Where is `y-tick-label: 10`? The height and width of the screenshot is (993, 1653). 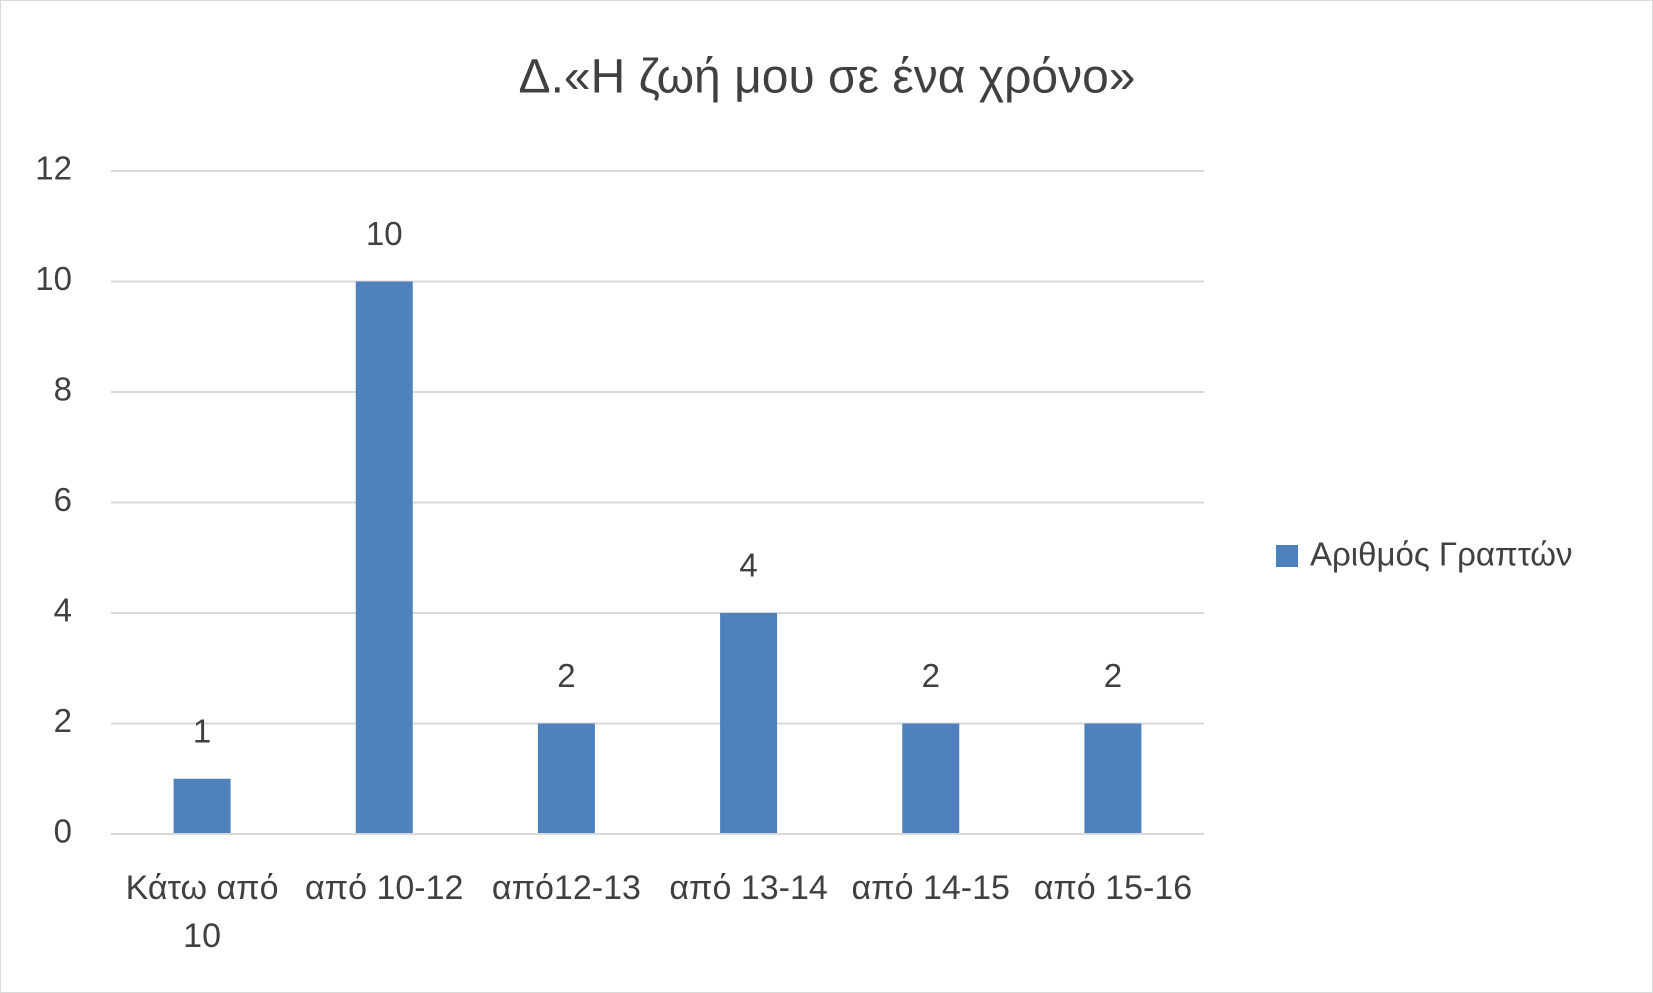 y-tick-label: 10 is located at coordinates (53, 278).